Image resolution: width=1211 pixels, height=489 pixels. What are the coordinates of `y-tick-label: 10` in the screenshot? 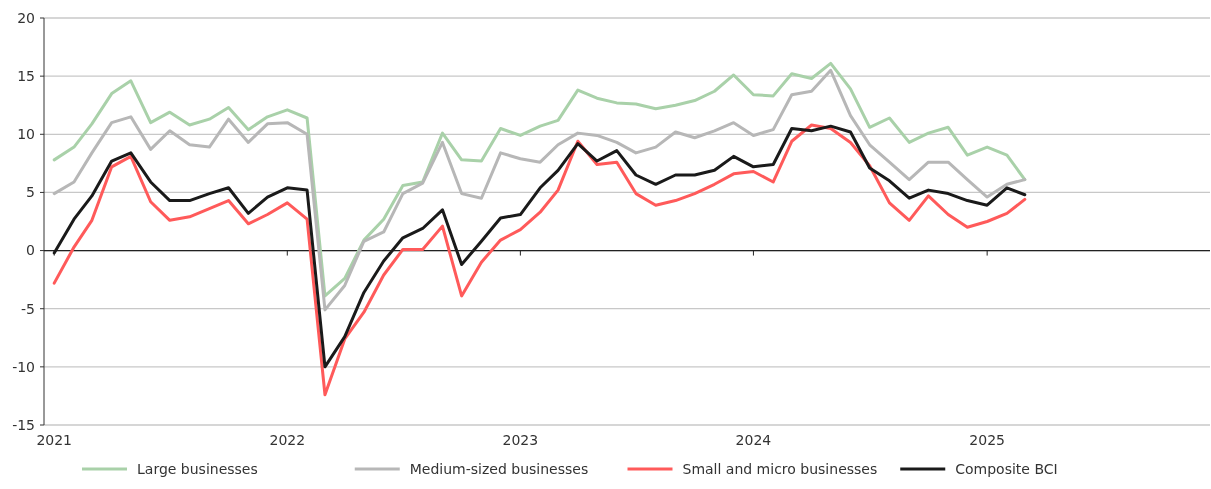 It's located at (26, 134).